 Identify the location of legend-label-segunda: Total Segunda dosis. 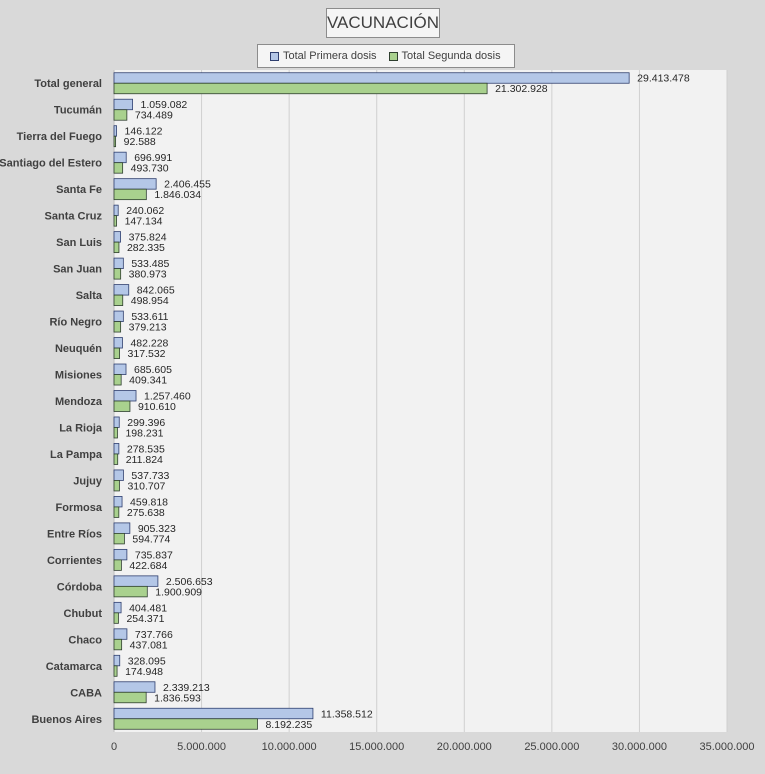
(451, 56).